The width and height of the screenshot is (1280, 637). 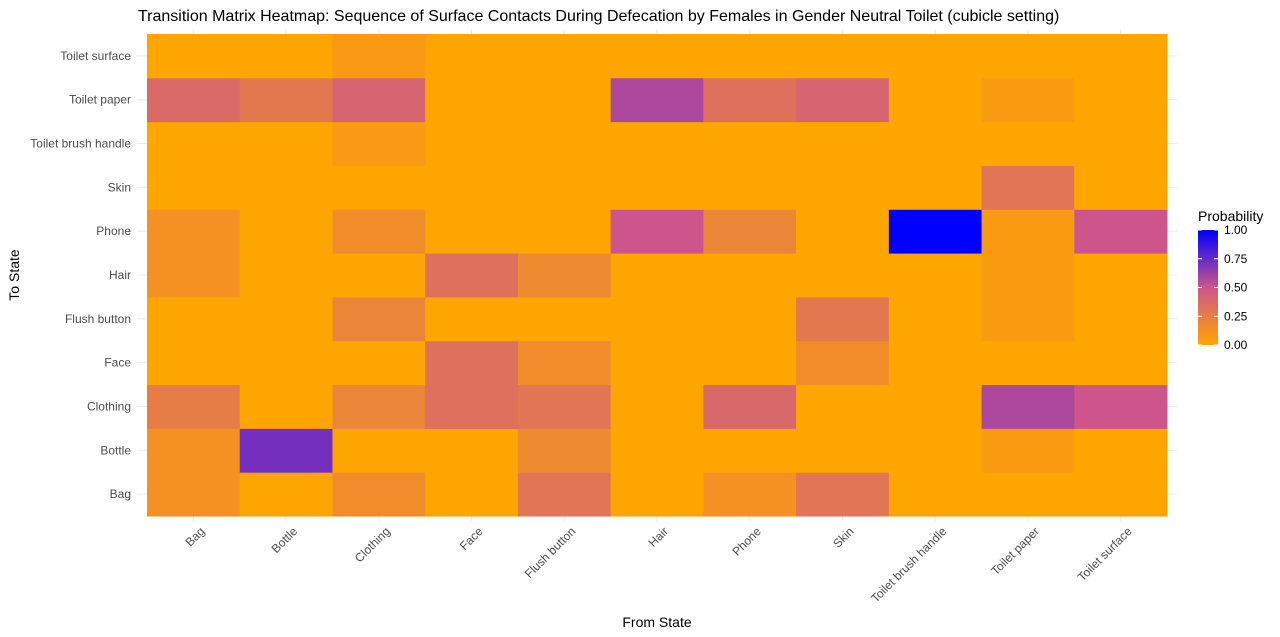 I want to click on x-axis-title: From State, so click(x=656, y=622).